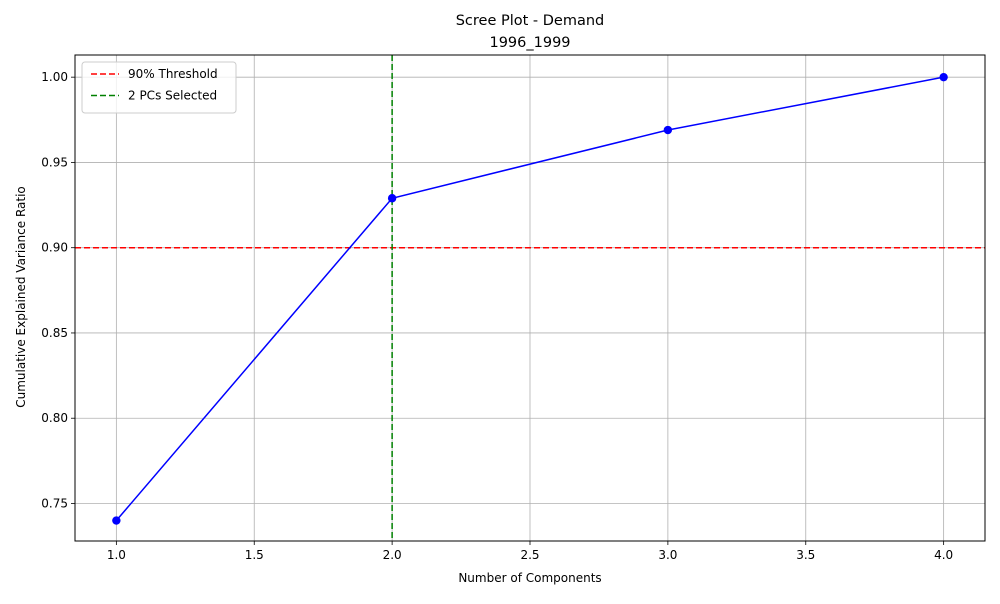 Image resolution: width=1000 pixels, height=604 pixels. What do you see at coordinates (54, 418) in the screenshot?
I see `y-tick-label: 0.80` at bounding box center [54, 418].